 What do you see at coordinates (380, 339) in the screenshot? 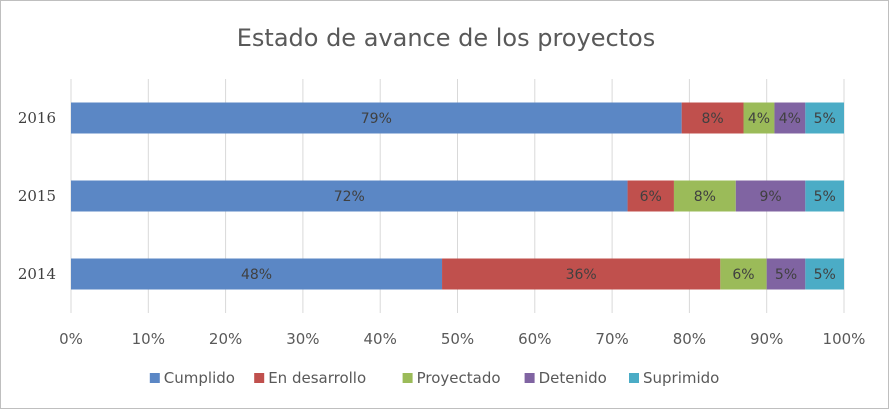
I see `x-tick-label: 40%` at bounding box center [380, 339].